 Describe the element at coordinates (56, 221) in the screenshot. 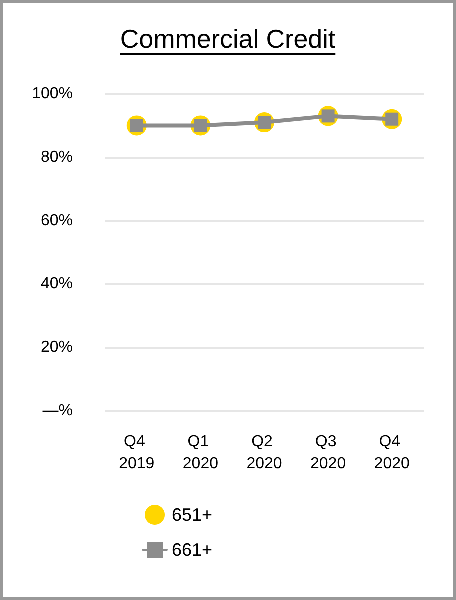

I see `y-tick-label: 60%` at that location.